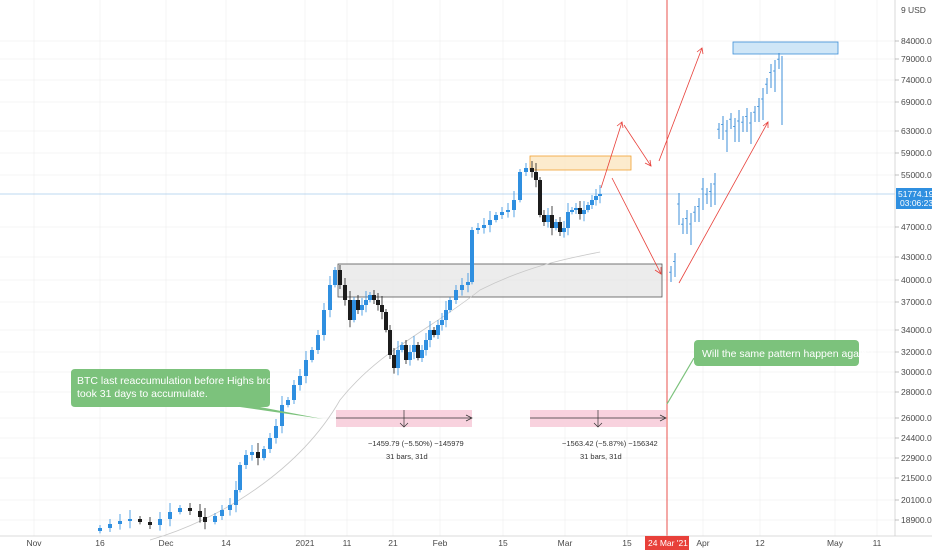 This screenshot has height=550, width=932. What do you see at coordinates (903, 10) in the screenshot?
I see `price-tick-label: 9` at bounding box center [903, 10].